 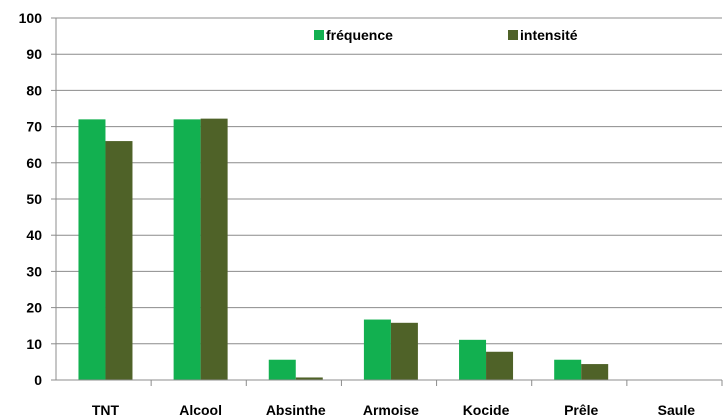 I want to click on y-tick-label: 30, so click(x=34, y=271).